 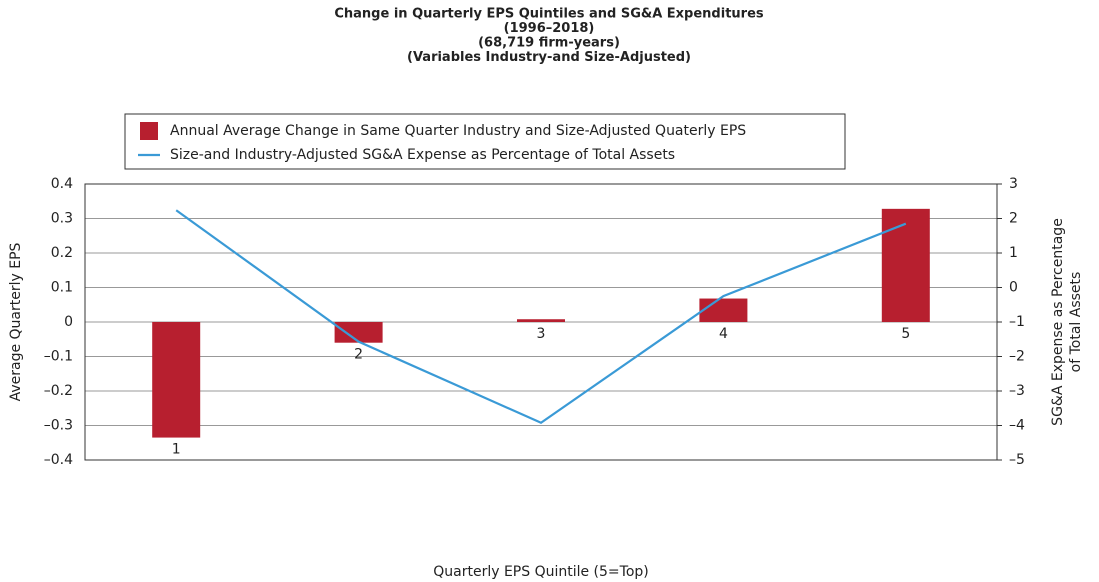 What do you see at coordinates (62, 288) in the screenshot?
I see `y-tick-label: 0.1` at bounding box center [62, 288].